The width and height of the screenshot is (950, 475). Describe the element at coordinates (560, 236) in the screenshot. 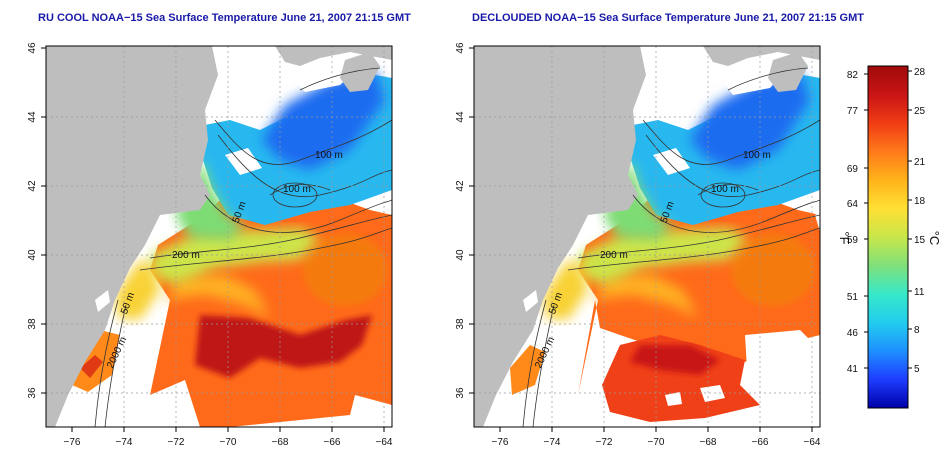

I see `land-mass-right` at that location.